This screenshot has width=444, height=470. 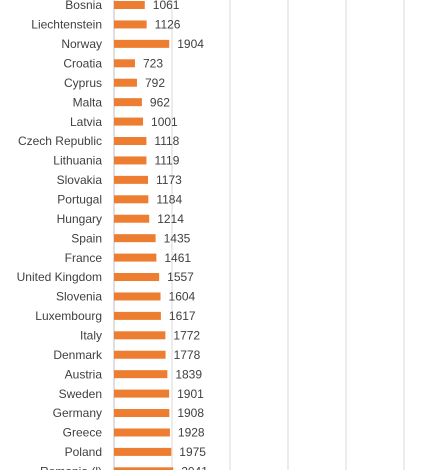 I want to click on data-label: 1119, so click(x=166, y=161).